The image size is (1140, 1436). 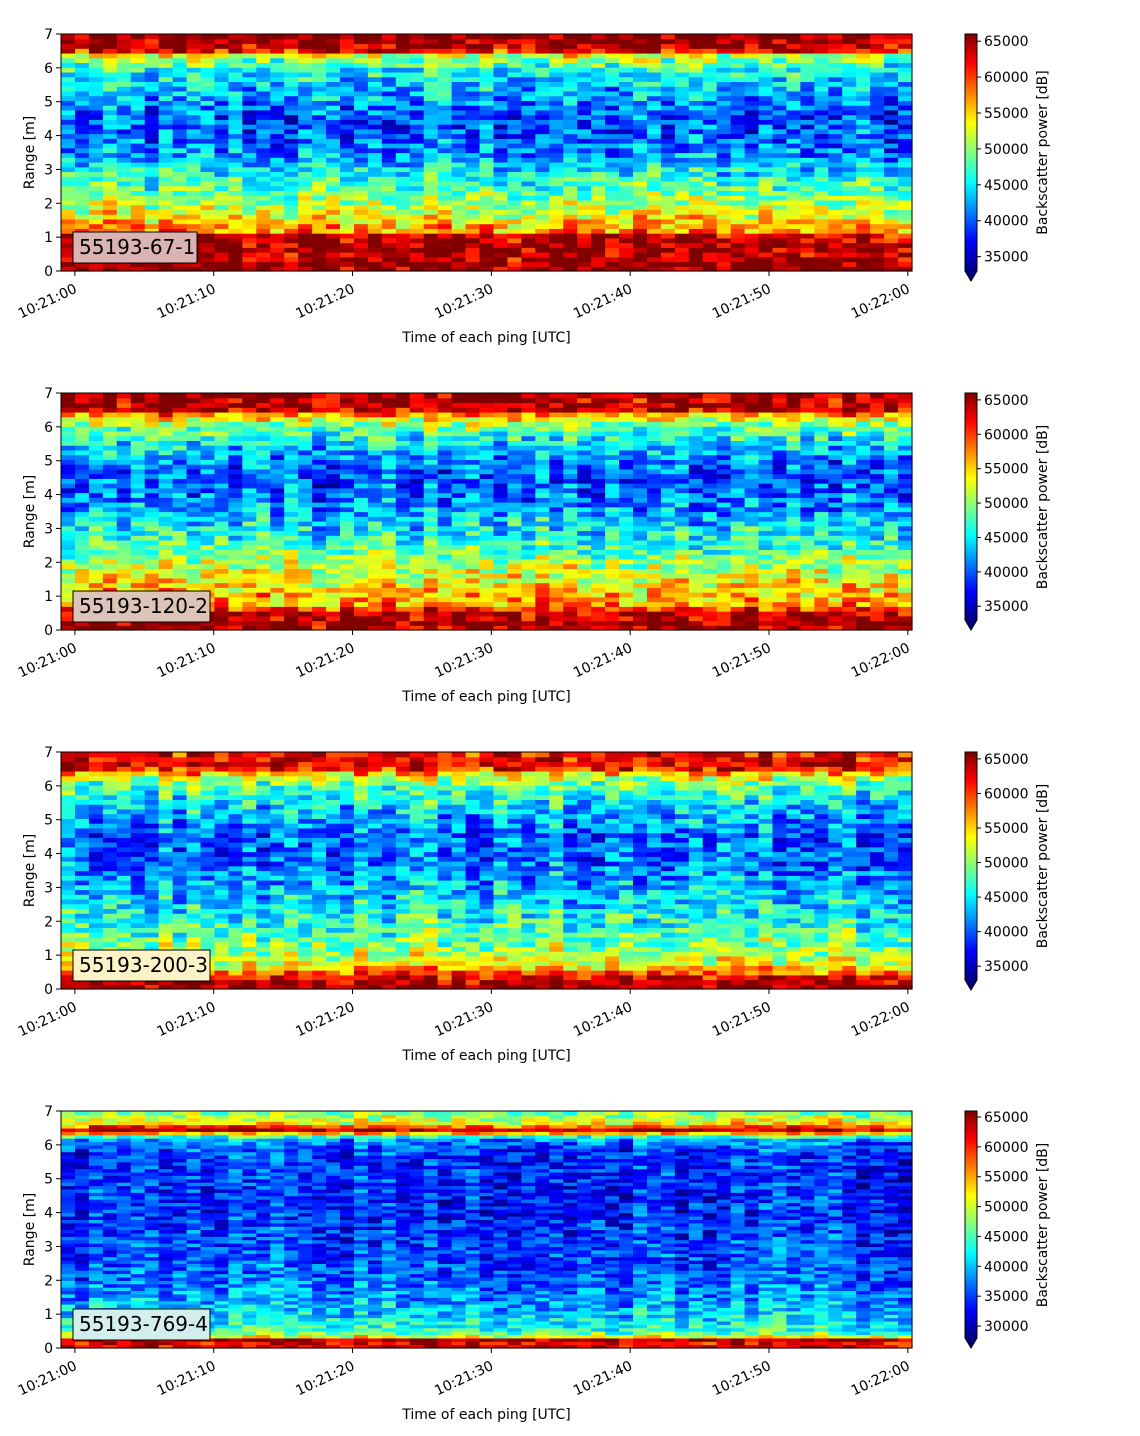 I want to click on colorbar-extend-min, so click(x=971, y=276).